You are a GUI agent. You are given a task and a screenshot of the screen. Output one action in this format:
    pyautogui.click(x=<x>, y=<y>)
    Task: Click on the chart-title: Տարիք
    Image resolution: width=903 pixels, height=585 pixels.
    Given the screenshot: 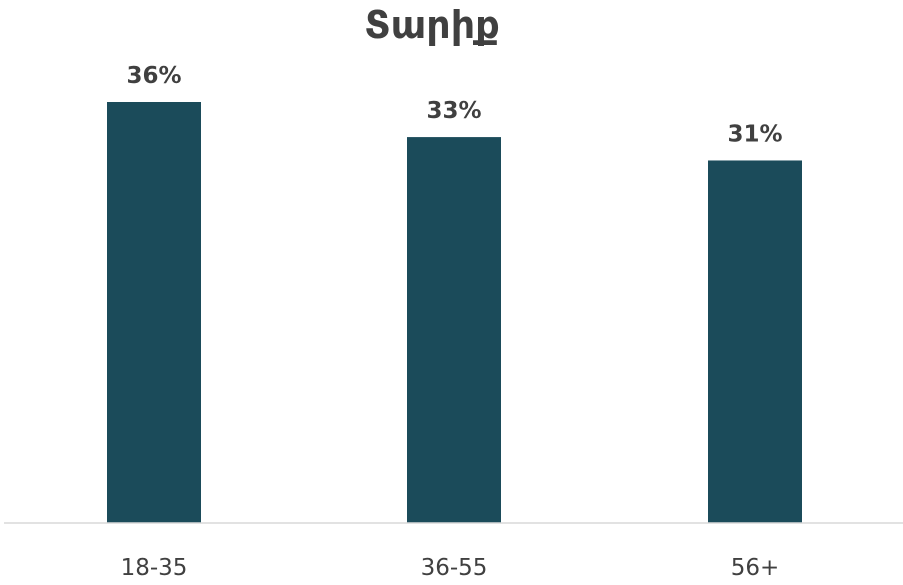 What is the action you would take?
    pyautogui.click(x=431, y=25)
    